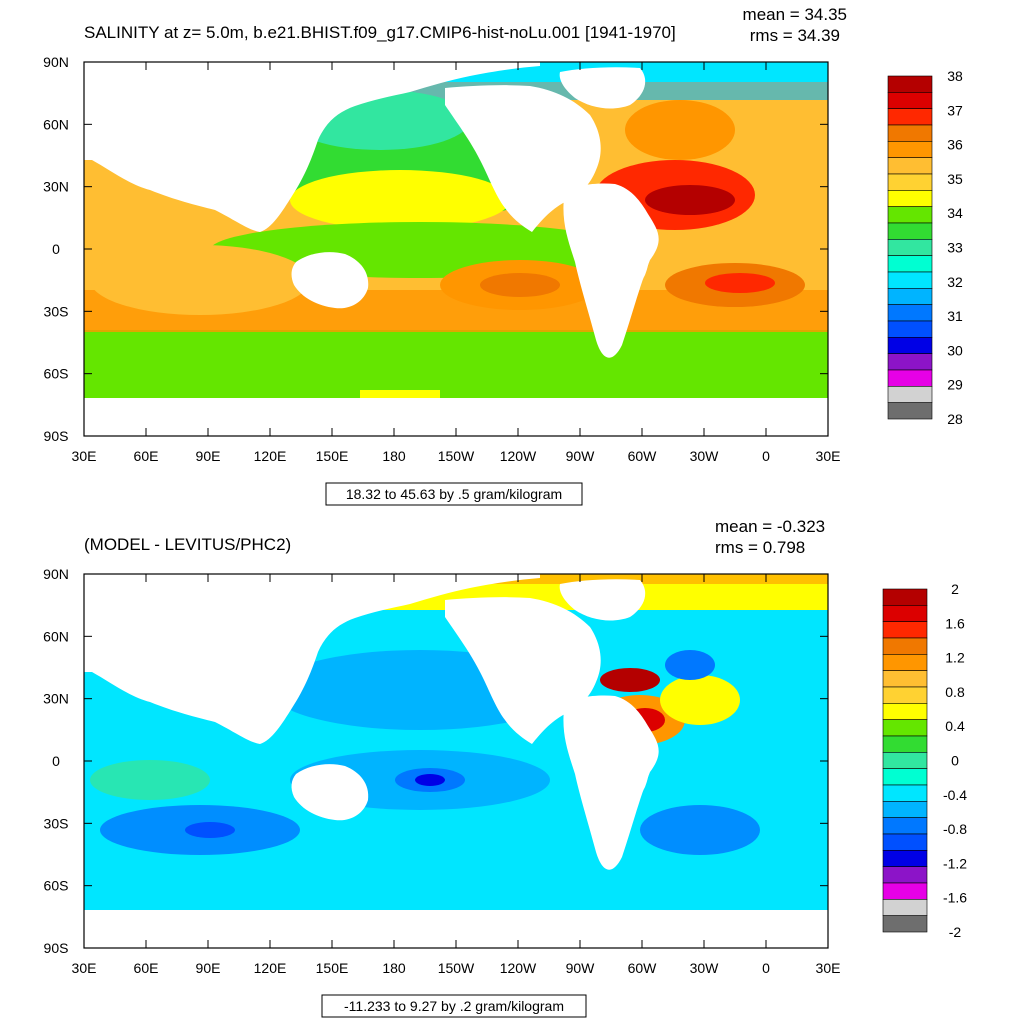 The height and width of the screenshot is (1024, 1024). Describe the element at coordinates (955, 795) in the screenshot. I see `colorbar-label: -0.4` at that location.